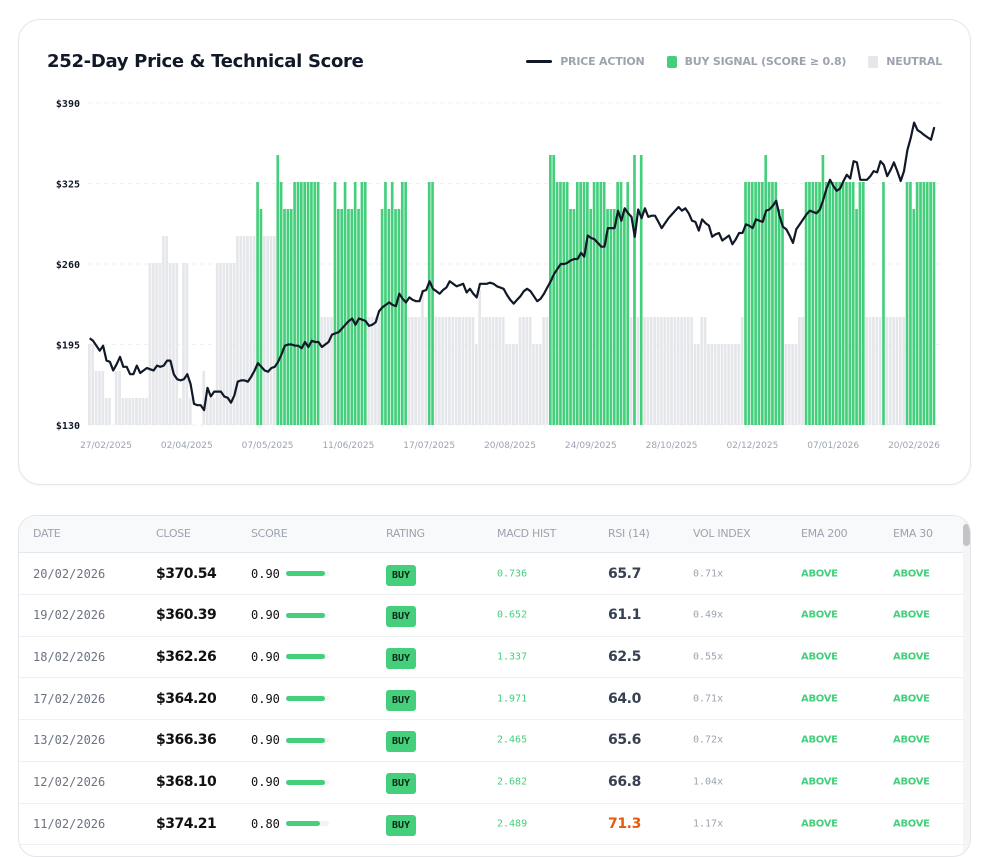 This screenshot has height=857, width=983. I want to click on scrollbar-thumb, so click(966, 535).